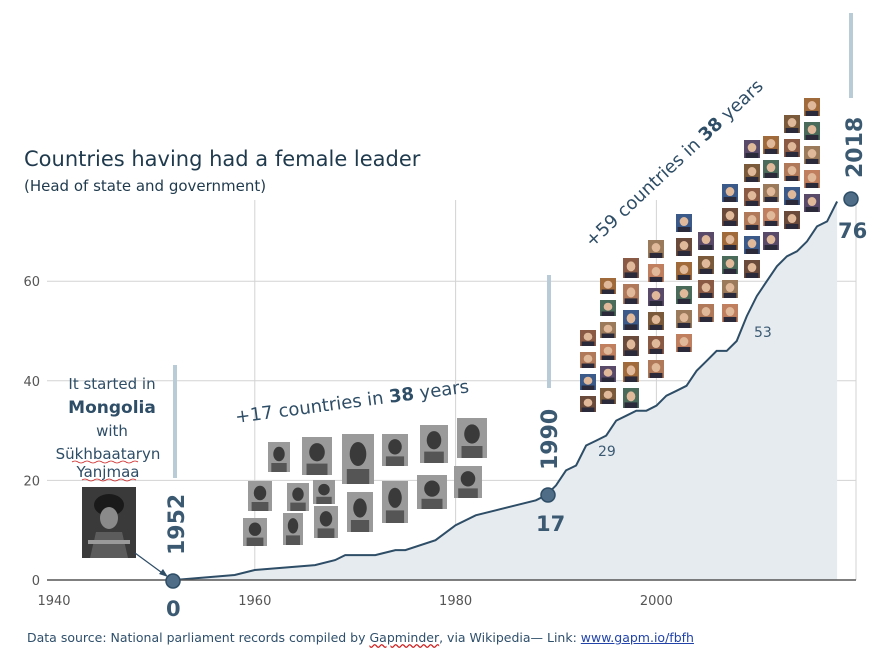 The width and height of the screenshot is (886, 662). Describe the element at coordinates (108, 472) in the screenshot. I see `start-line-5: Yanjmaa` at that location.